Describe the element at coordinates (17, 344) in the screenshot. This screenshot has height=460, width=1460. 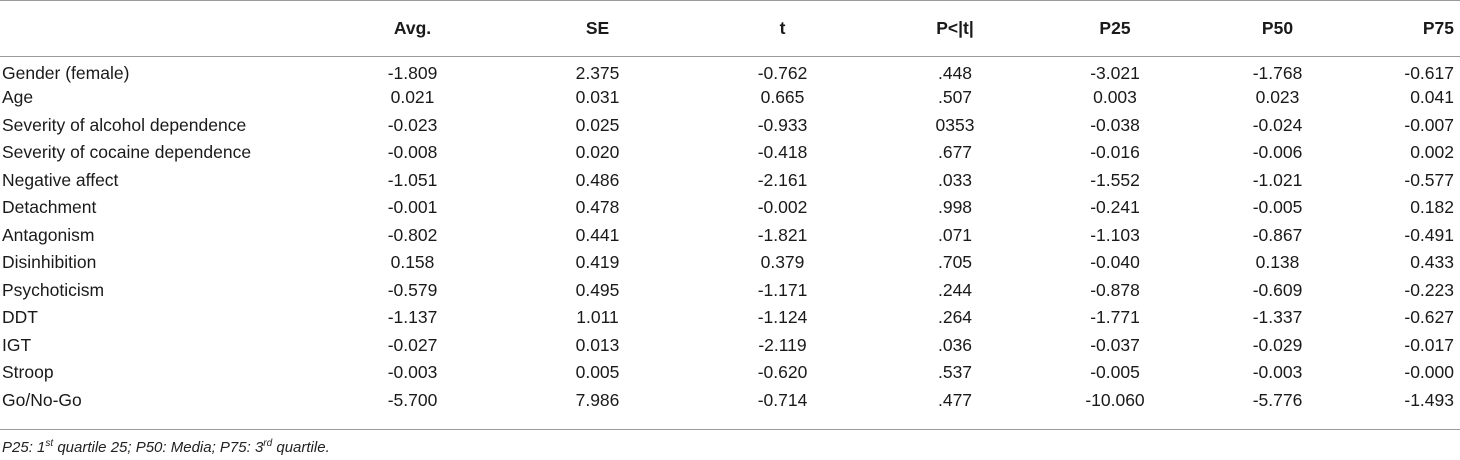
I see `row-label: IGT` at that location.